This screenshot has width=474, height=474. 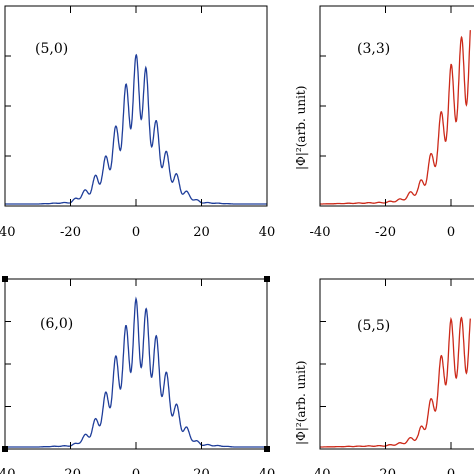 I want to click on panel-label: (6,0), so click(x=56, y=324).